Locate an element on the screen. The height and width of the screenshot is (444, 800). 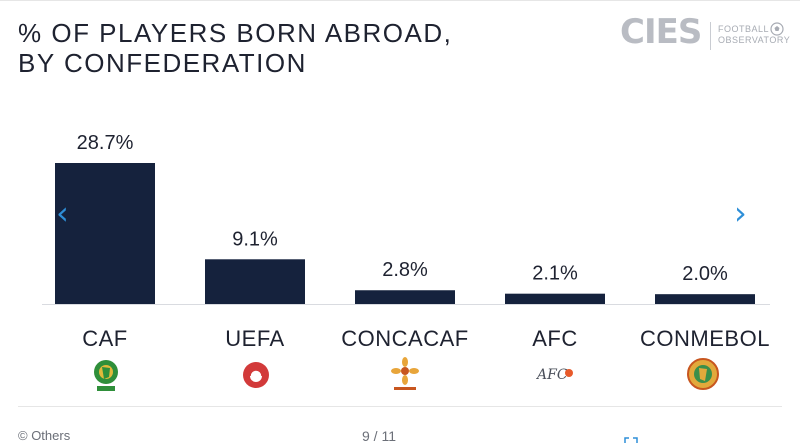
value-label-conmebol: 2.0% is located at coordinates (705, 274).